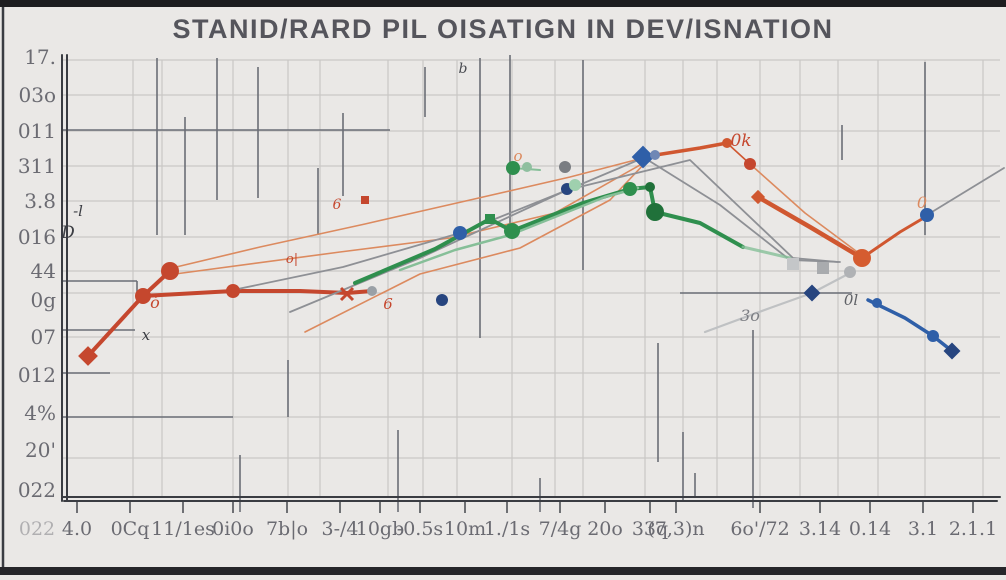 The image size is (1006, 580). I want to click on plot-annotation-text: 0k, so click(740, 141).